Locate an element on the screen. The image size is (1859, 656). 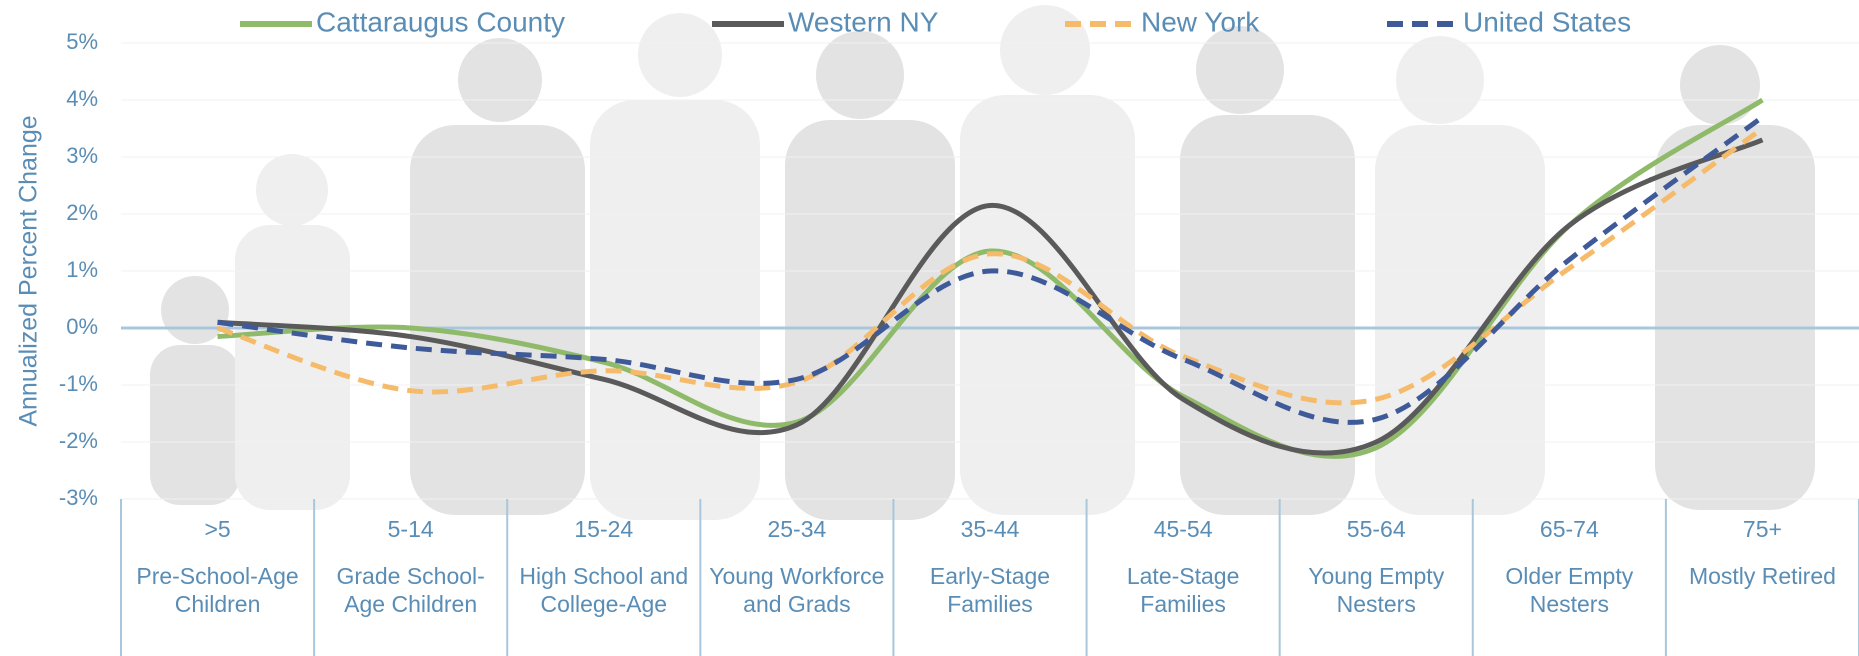
category-description: Young Workforce and Grads is located at coordinates (797, 590).